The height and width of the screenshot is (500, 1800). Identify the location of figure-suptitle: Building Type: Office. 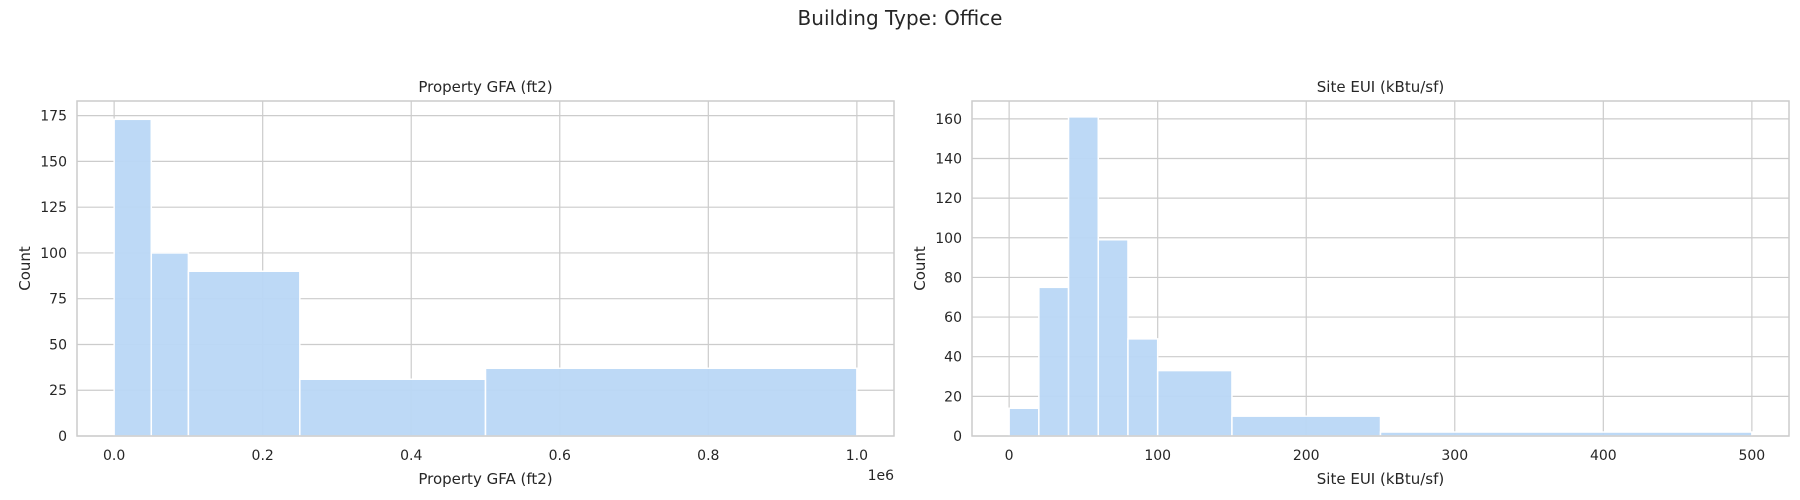
(900, 18).